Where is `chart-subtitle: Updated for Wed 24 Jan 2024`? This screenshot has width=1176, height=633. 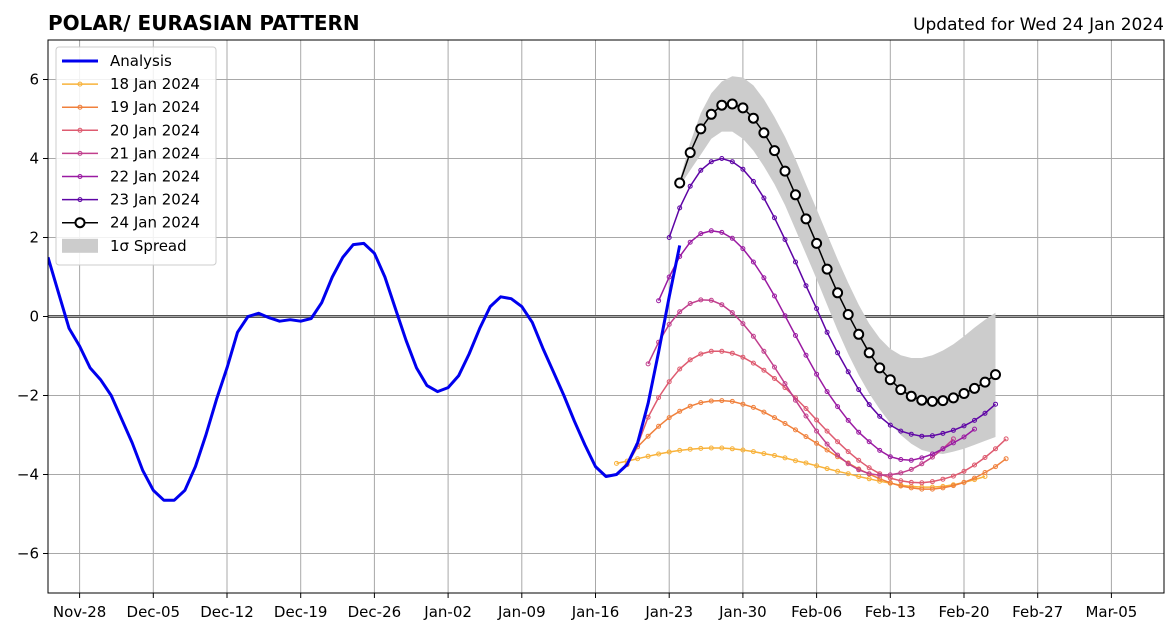
chart-subtitle: Updated for Wed 24 Jan 2024 is located at coordinates (1038, 25).